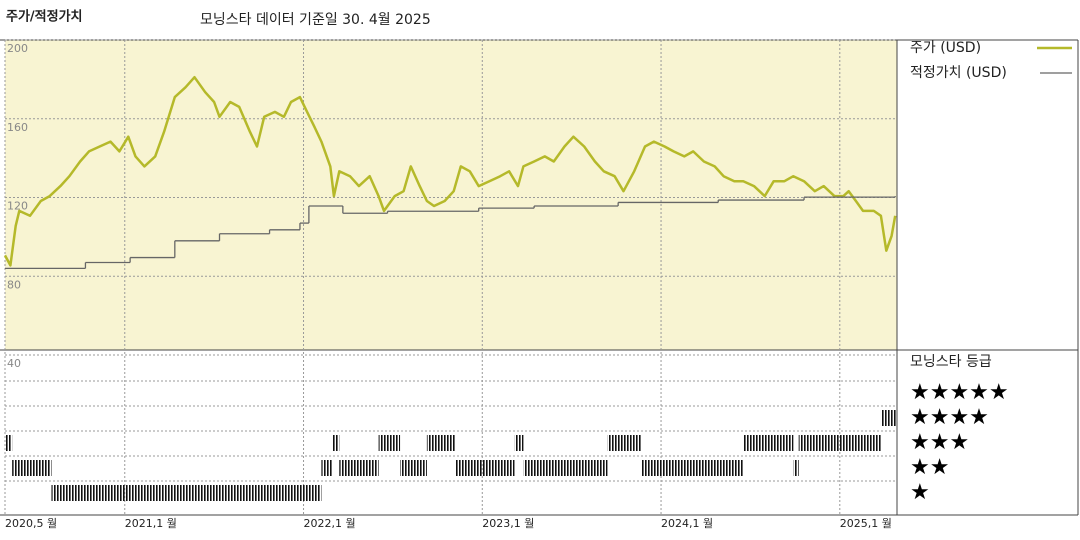  Describe the element at coordinates (44, 17) in the screenshot. I see `title: 주가/적정가치` at that location.